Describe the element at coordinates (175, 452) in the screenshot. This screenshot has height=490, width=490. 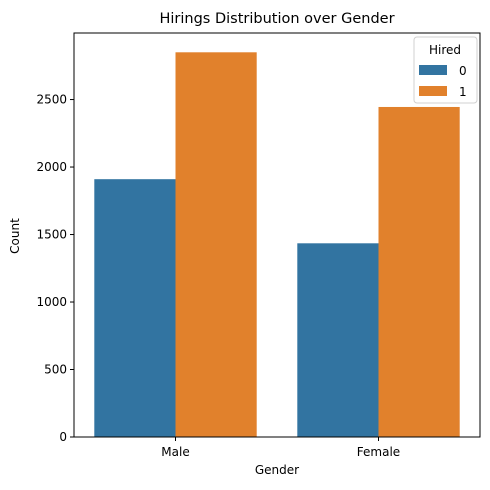
I see `x-tick-label: Male` at that location.